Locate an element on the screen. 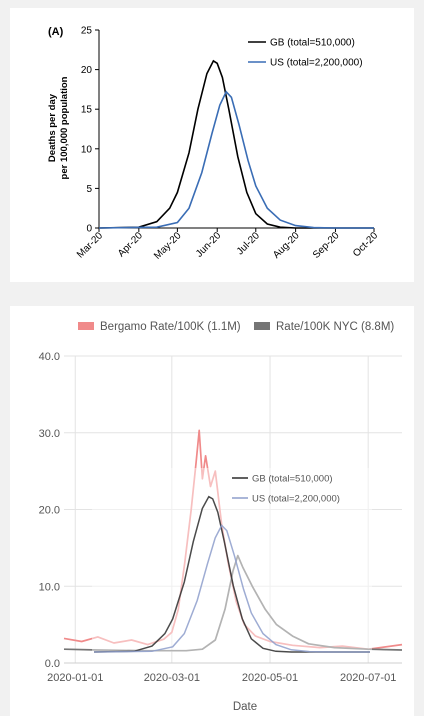  x-axis-title: Date is located at coordinates (245, 707).